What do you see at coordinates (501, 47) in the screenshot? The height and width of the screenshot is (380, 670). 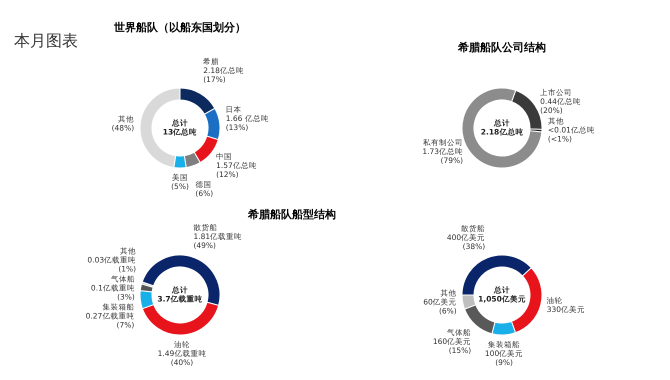 I see `chart-title: 希腊船队公司结构` at bounding box center [501, 47].